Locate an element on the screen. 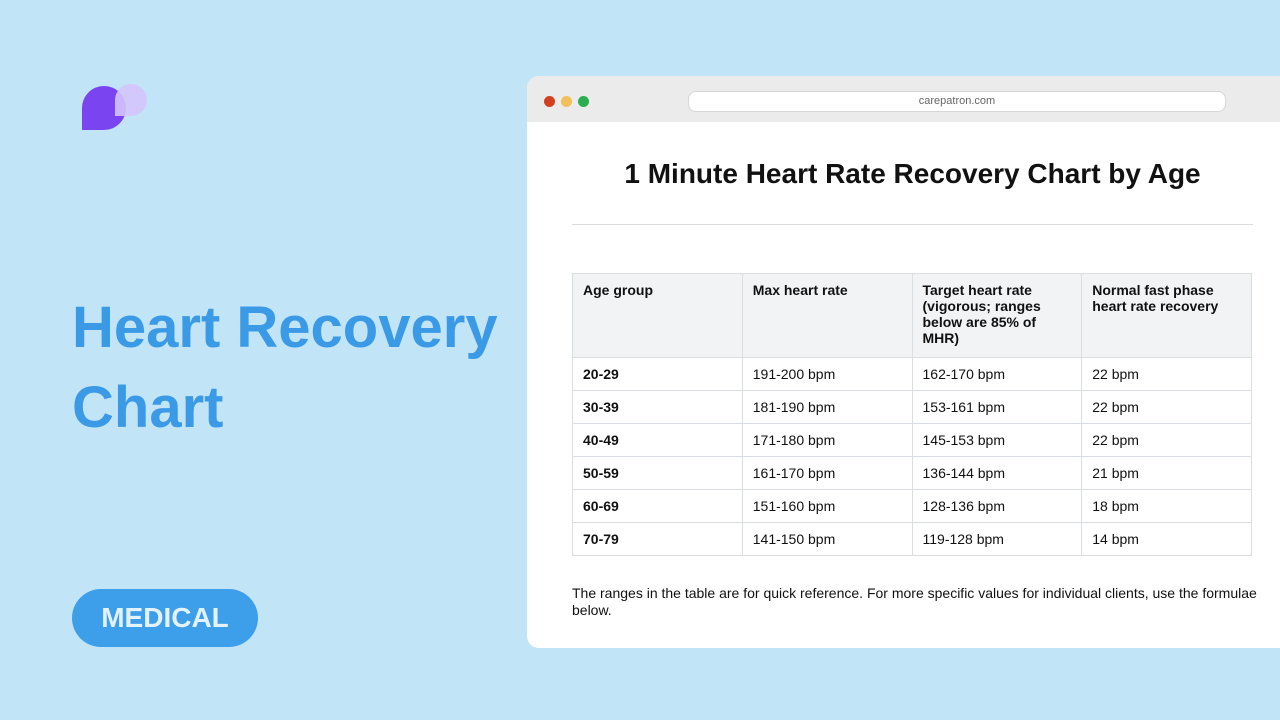 The height and width of the screenshot is (720, 1280). table-cell: 14 bpm is located at coordinates (1166, 539).